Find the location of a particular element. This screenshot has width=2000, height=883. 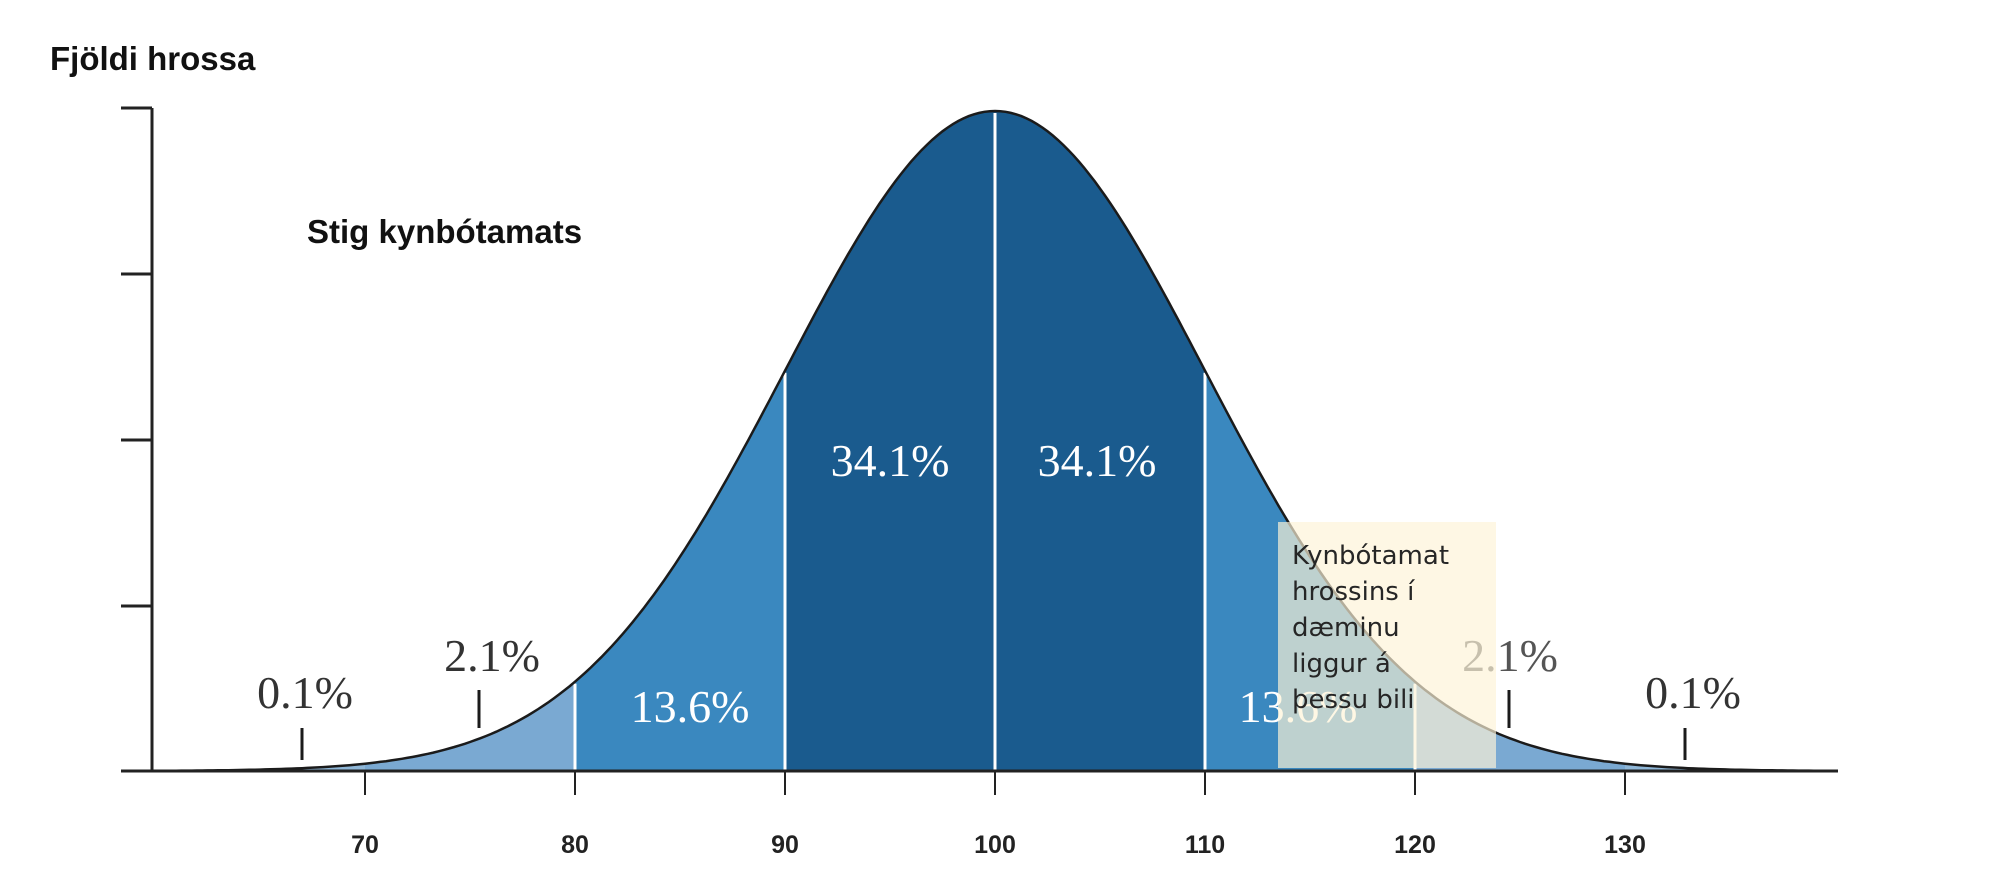

x-tick-label: 90 is located at coordinates (785, 845).